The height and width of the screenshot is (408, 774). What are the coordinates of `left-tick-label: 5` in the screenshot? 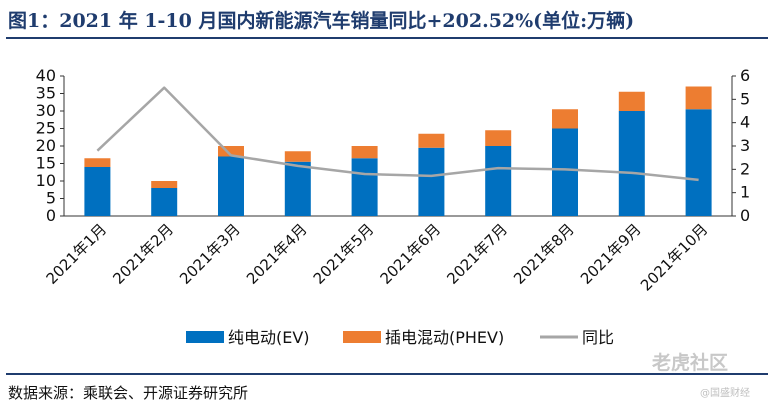 It's located at (51, 198).